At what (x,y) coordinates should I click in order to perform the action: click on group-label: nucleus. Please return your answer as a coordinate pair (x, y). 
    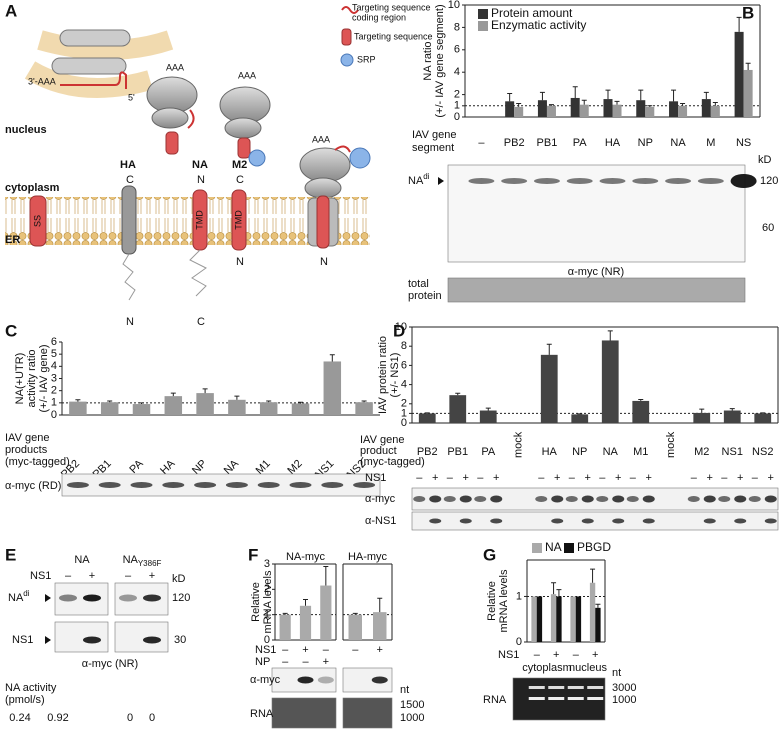
    Looking at the image, I should click on (588, 668).